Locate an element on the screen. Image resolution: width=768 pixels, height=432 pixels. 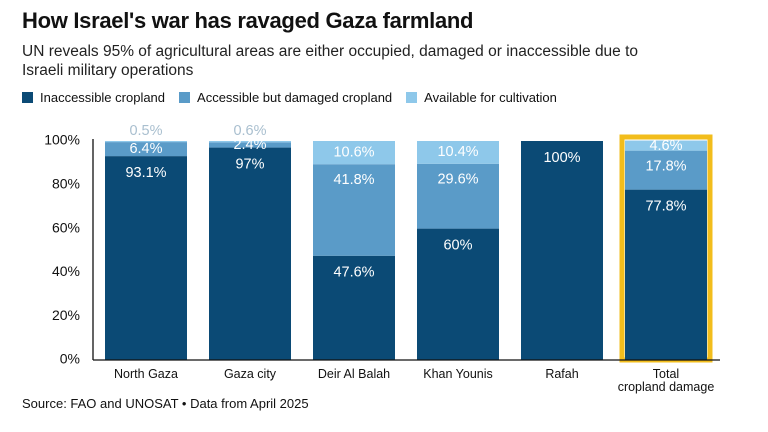
data-label-inaccessible: 100% is located at coordinates (561, 158).